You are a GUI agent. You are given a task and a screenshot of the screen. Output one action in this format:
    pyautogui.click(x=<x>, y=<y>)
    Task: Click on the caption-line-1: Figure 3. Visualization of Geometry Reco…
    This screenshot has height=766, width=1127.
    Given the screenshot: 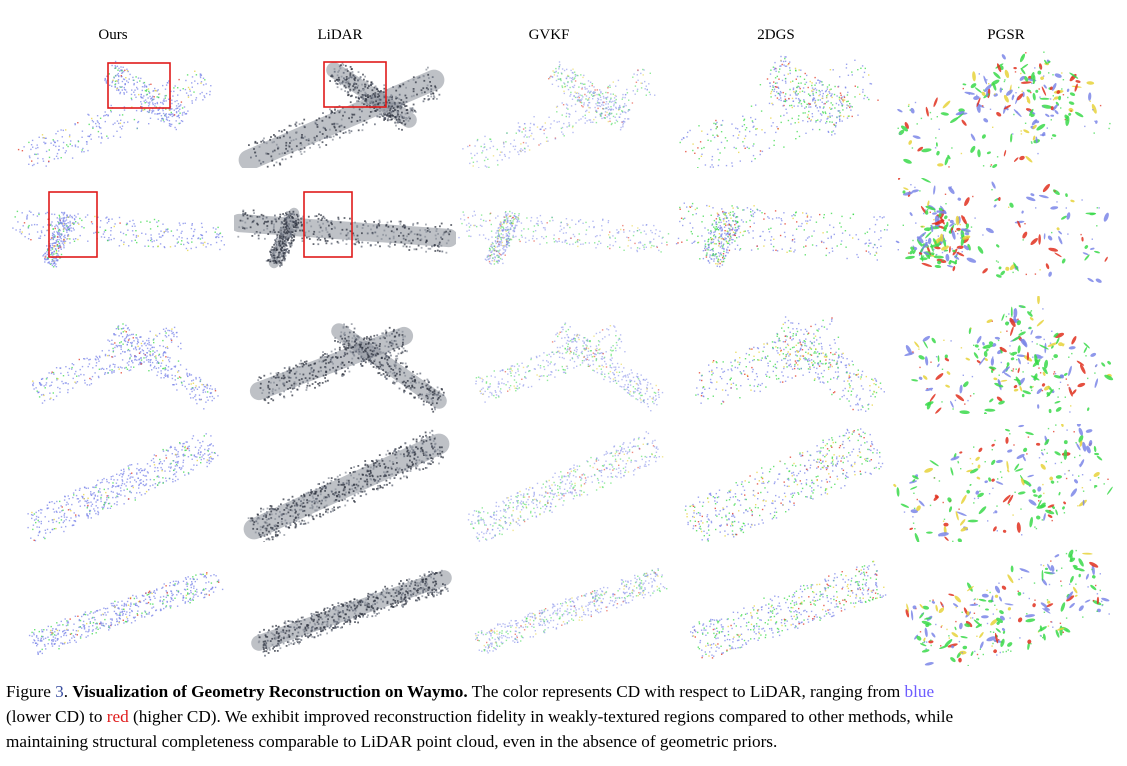 What is the action you would take?
    pyautogui.click(x=470, y=691)
    